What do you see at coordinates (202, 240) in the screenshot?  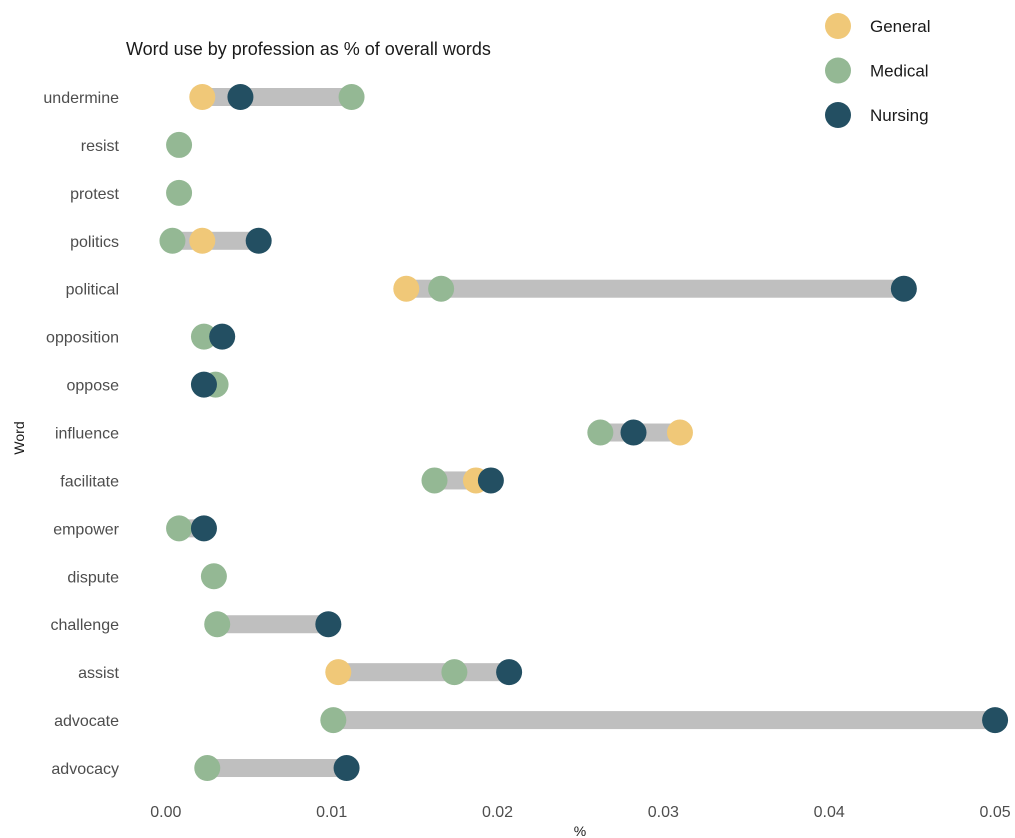 I see `point-general-politics` at bounding box center [202, 240].